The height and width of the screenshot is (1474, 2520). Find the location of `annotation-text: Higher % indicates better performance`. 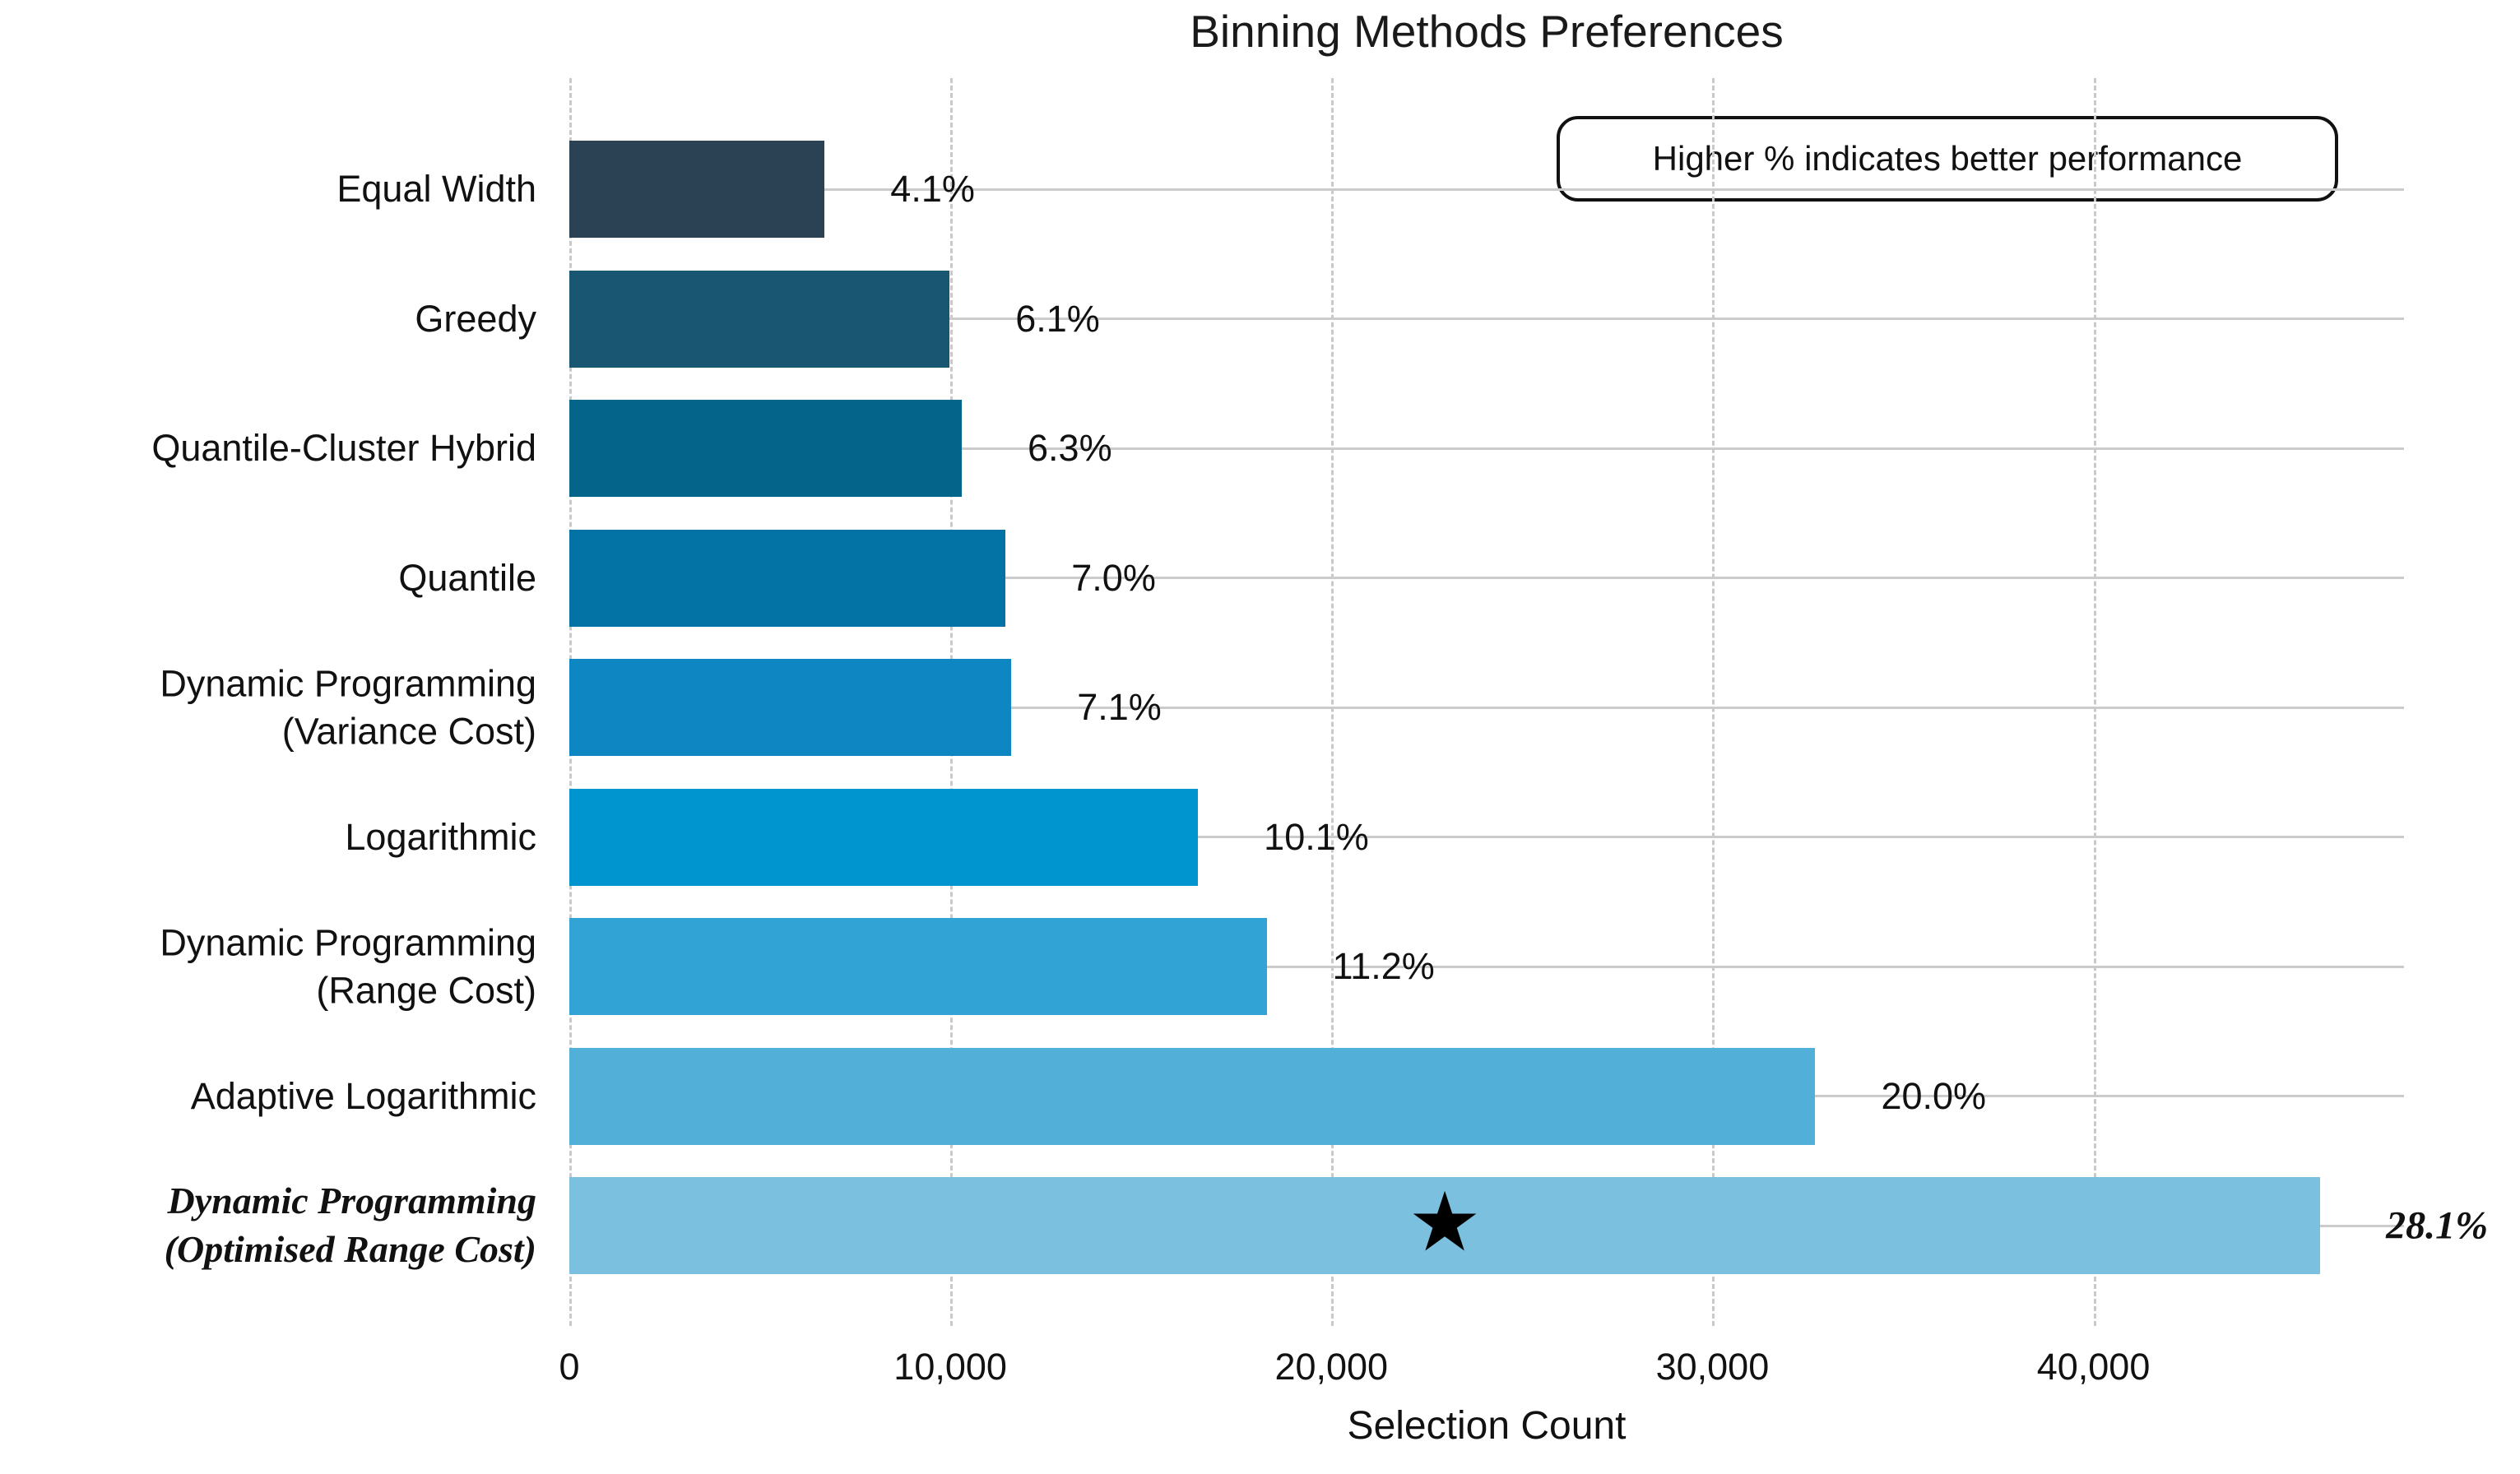

annotation-text: Higher % indicates better performance is located at coordinates (1947, 158).